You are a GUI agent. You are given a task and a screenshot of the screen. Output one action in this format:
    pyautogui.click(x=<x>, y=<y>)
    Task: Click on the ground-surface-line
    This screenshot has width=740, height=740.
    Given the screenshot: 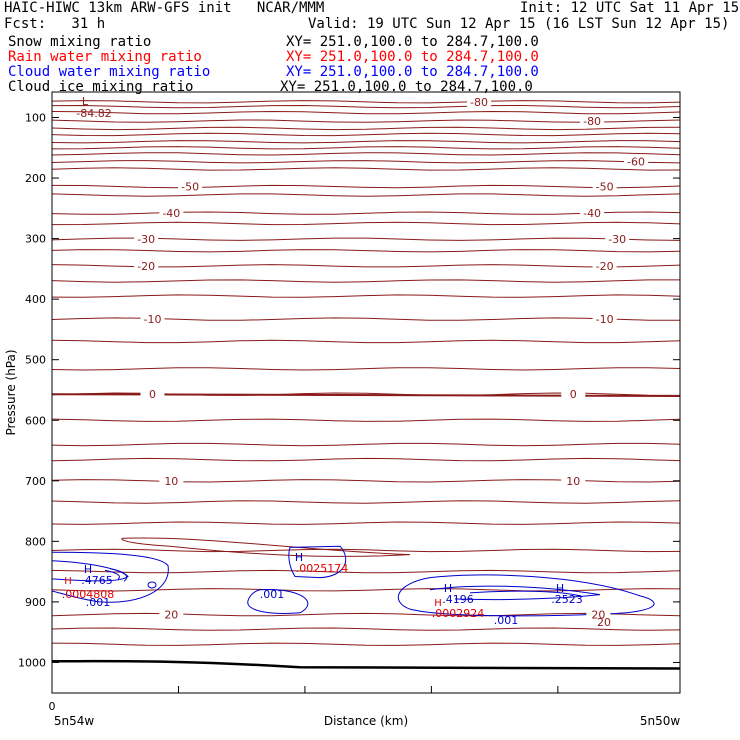 What is the action you would take?
    pyautogui.click(x=366, y=664)
    